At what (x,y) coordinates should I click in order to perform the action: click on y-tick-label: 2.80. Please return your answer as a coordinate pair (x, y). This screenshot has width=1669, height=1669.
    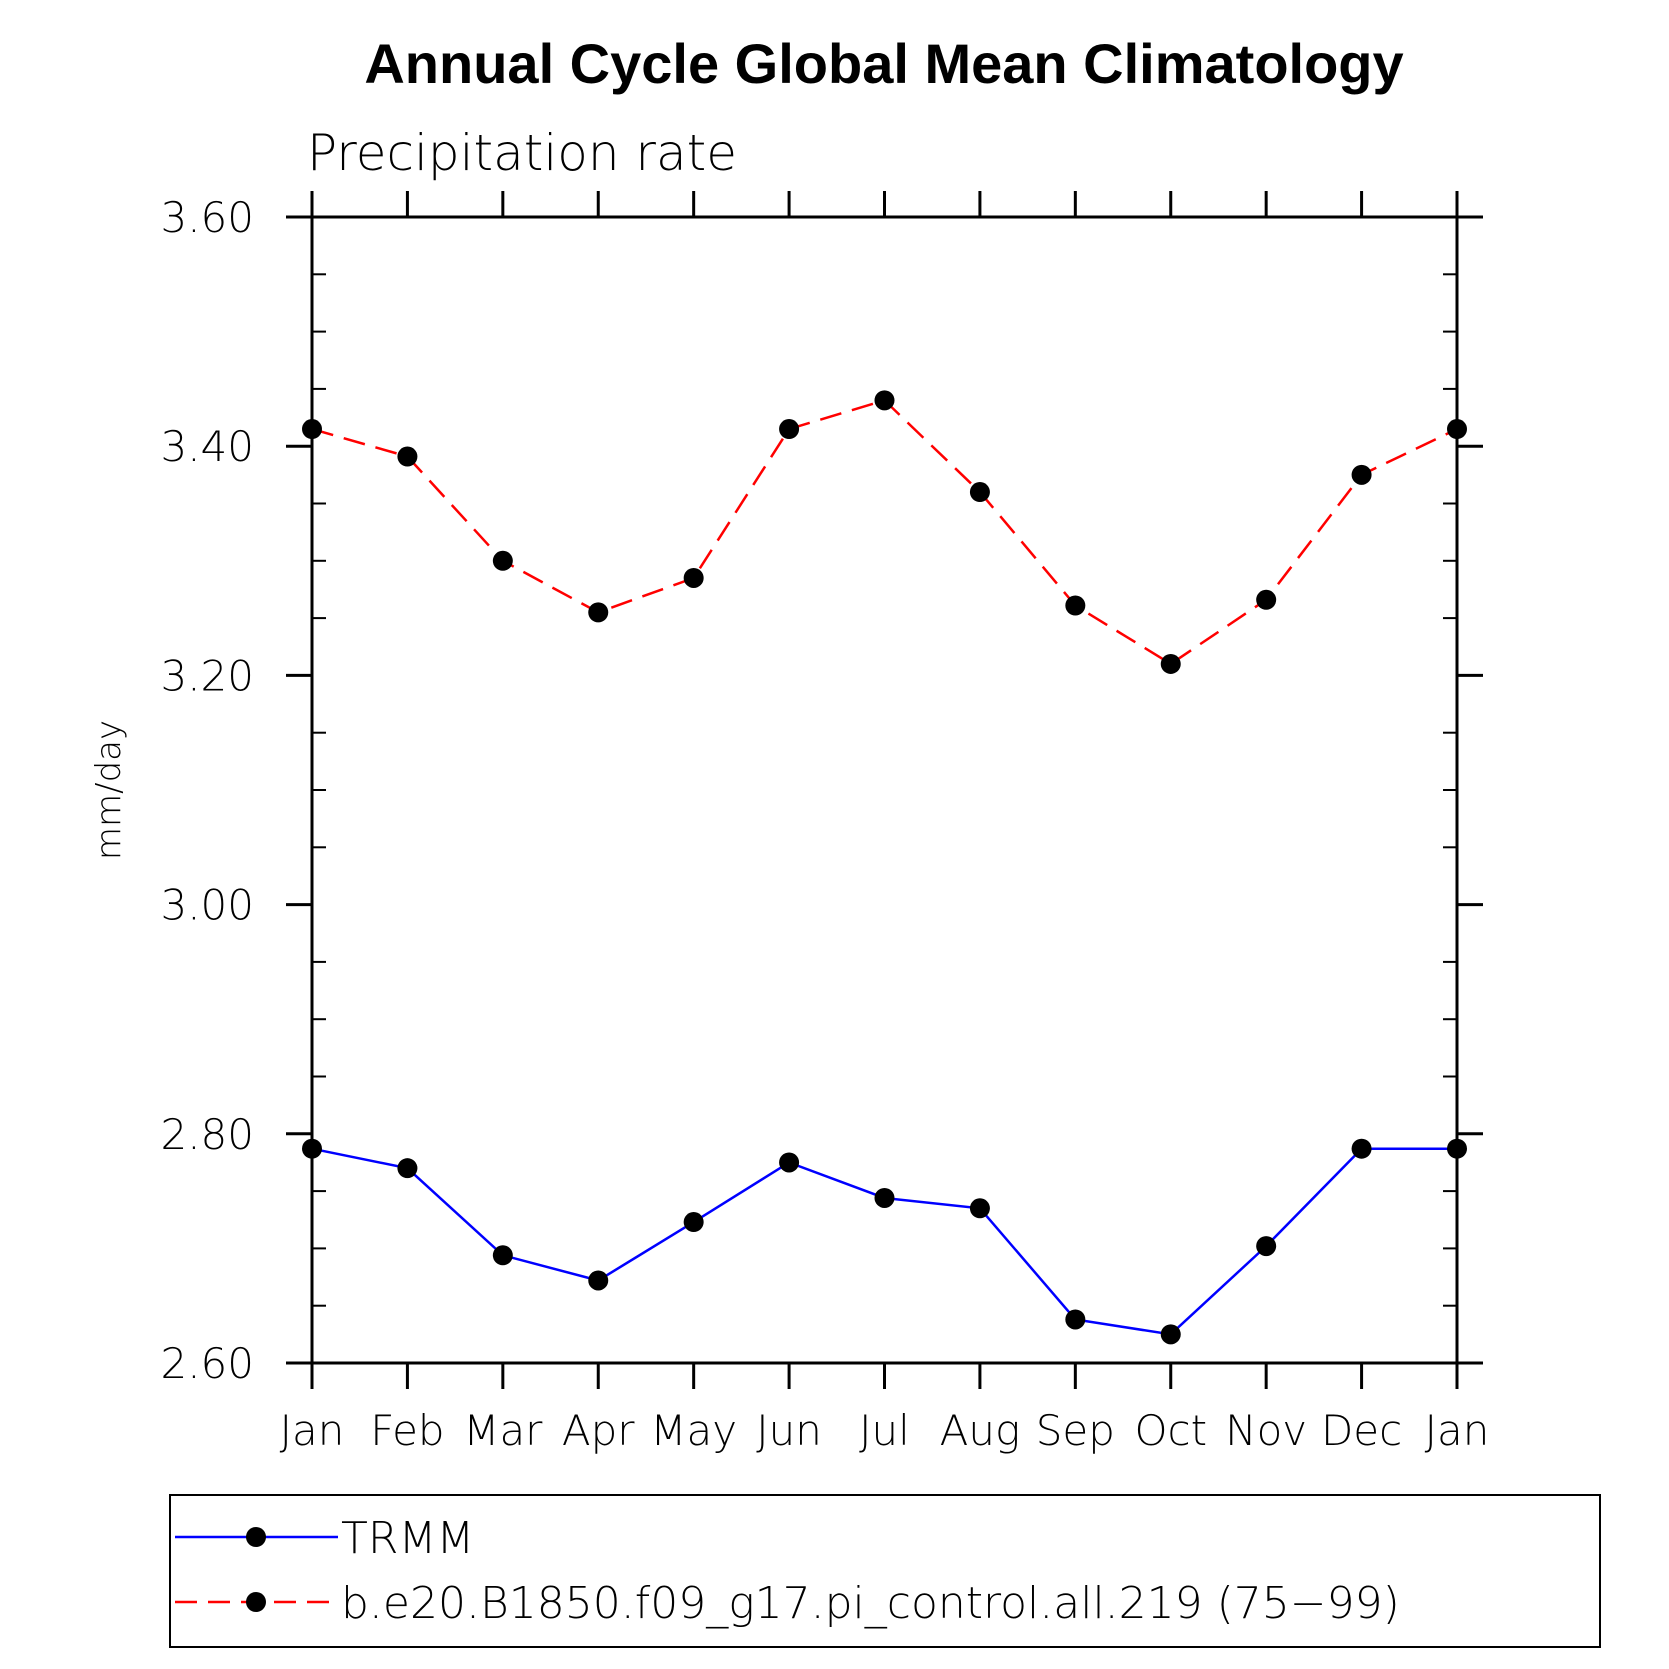
    Looking at the image, I should click on (207, 1134).